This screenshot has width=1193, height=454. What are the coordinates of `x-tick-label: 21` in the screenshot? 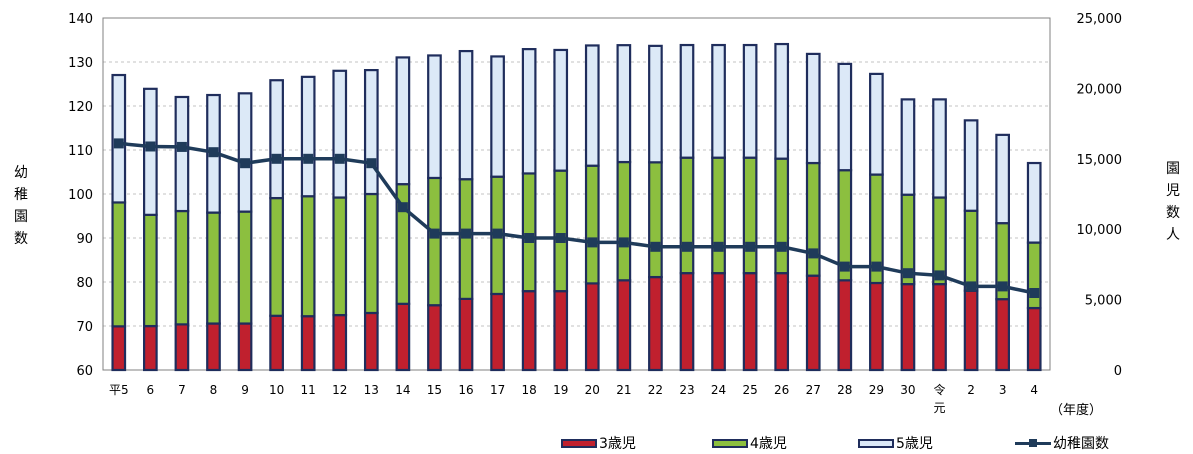 It's located at (623, 390).